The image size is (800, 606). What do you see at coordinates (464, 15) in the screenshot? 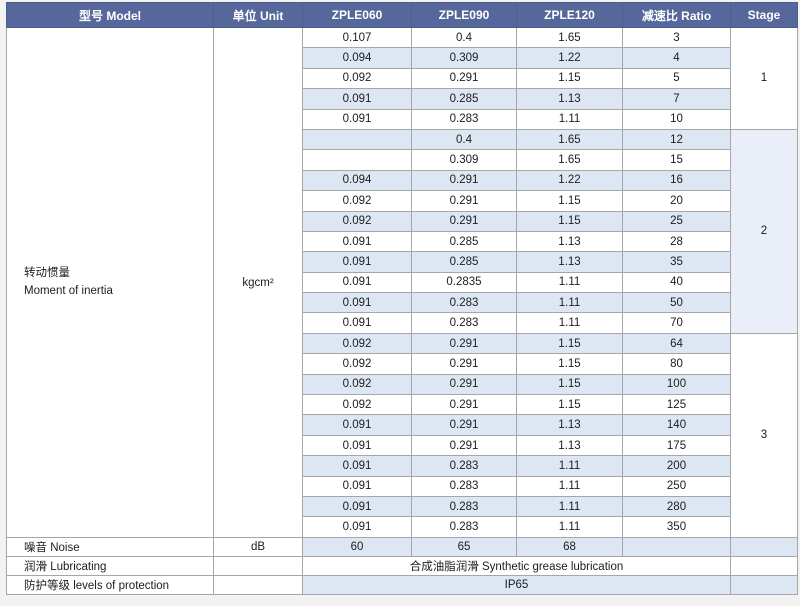
I see `col-header-zple090: ZPLE090` at bounding box center [464, 15].